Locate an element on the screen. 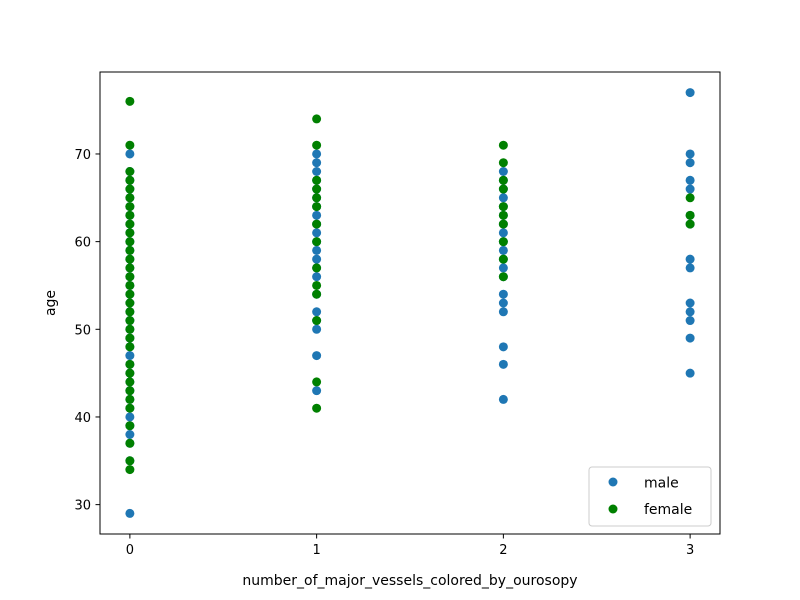 The width and height of the screenshot is (800, 600). y-axis-ticks: 30 40 50 60 70 is located at coordinates (87, 331).